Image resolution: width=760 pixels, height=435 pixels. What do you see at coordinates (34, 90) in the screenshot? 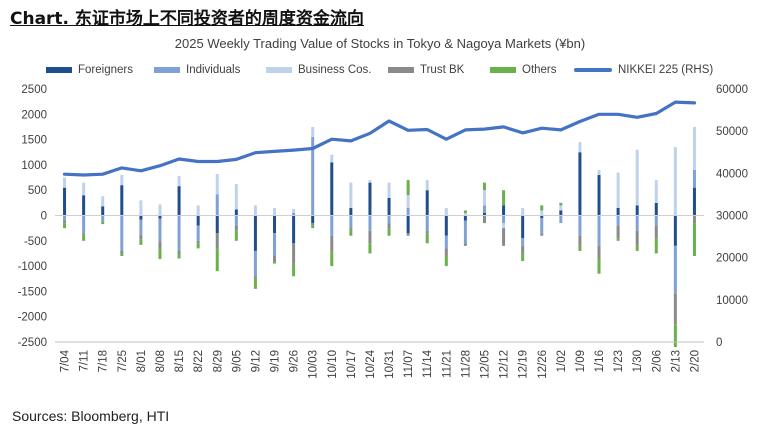
I see `y-left-tick-label: 2500` at bounding box center [34, 90].